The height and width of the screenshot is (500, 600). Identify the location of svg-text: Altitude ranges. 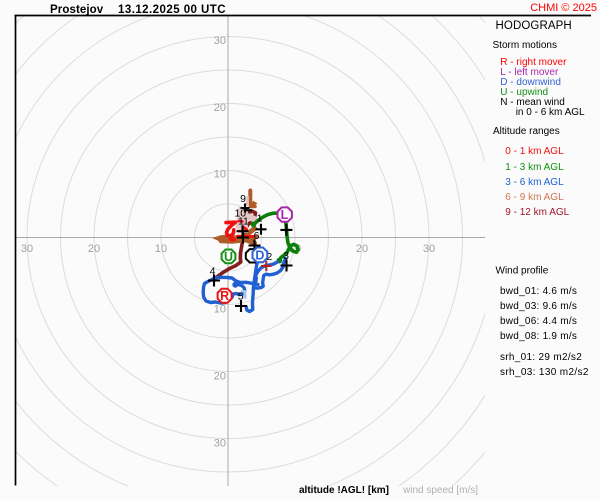
(526, 131).